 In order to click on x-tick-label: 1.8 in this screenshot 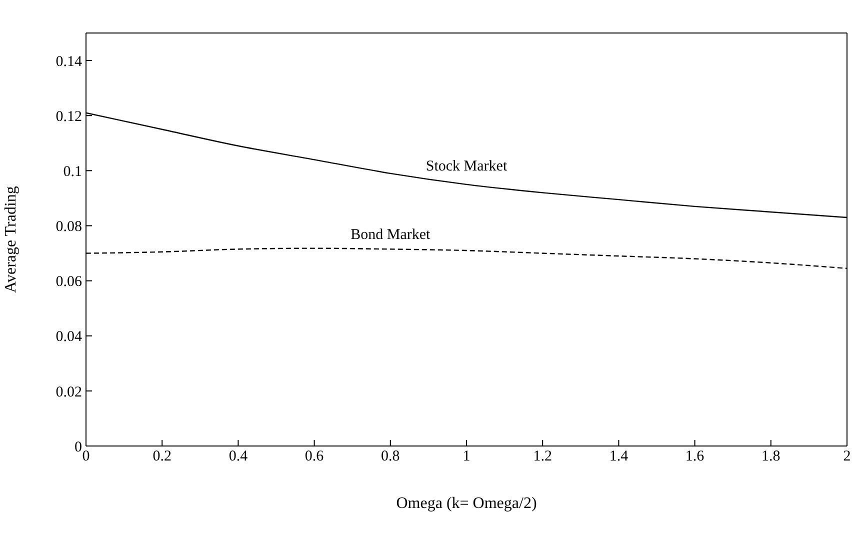, I will do `click(771, 456)`.